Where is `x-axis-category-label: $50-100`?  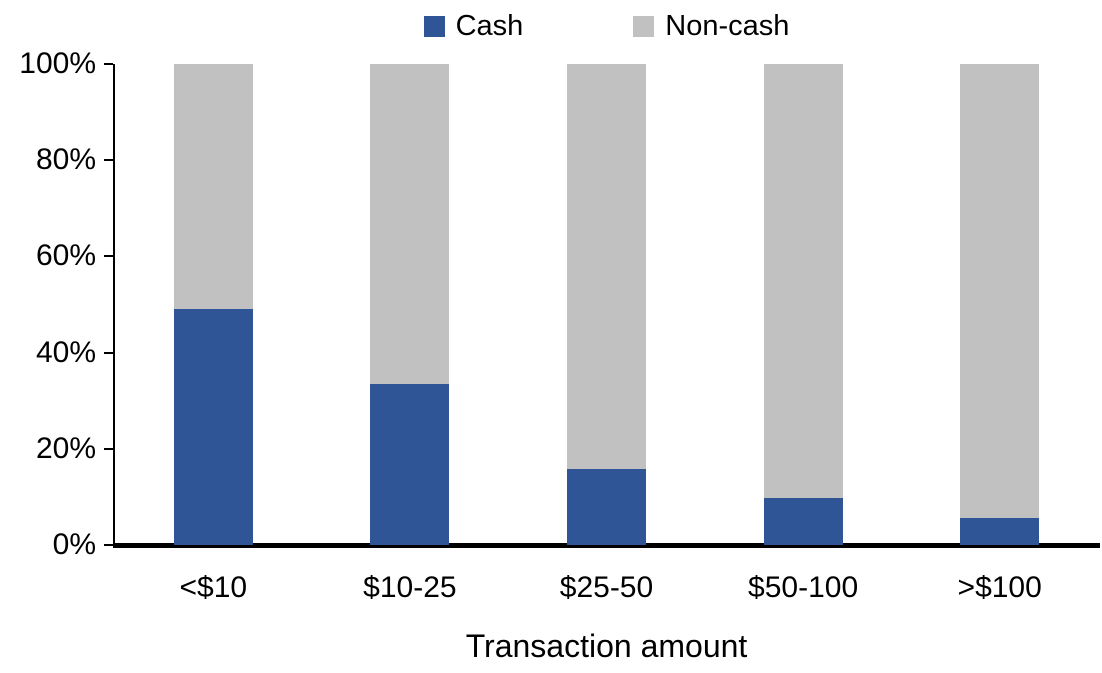
x-axis-category-label: $50-100 is located at coordinates (803, 587).